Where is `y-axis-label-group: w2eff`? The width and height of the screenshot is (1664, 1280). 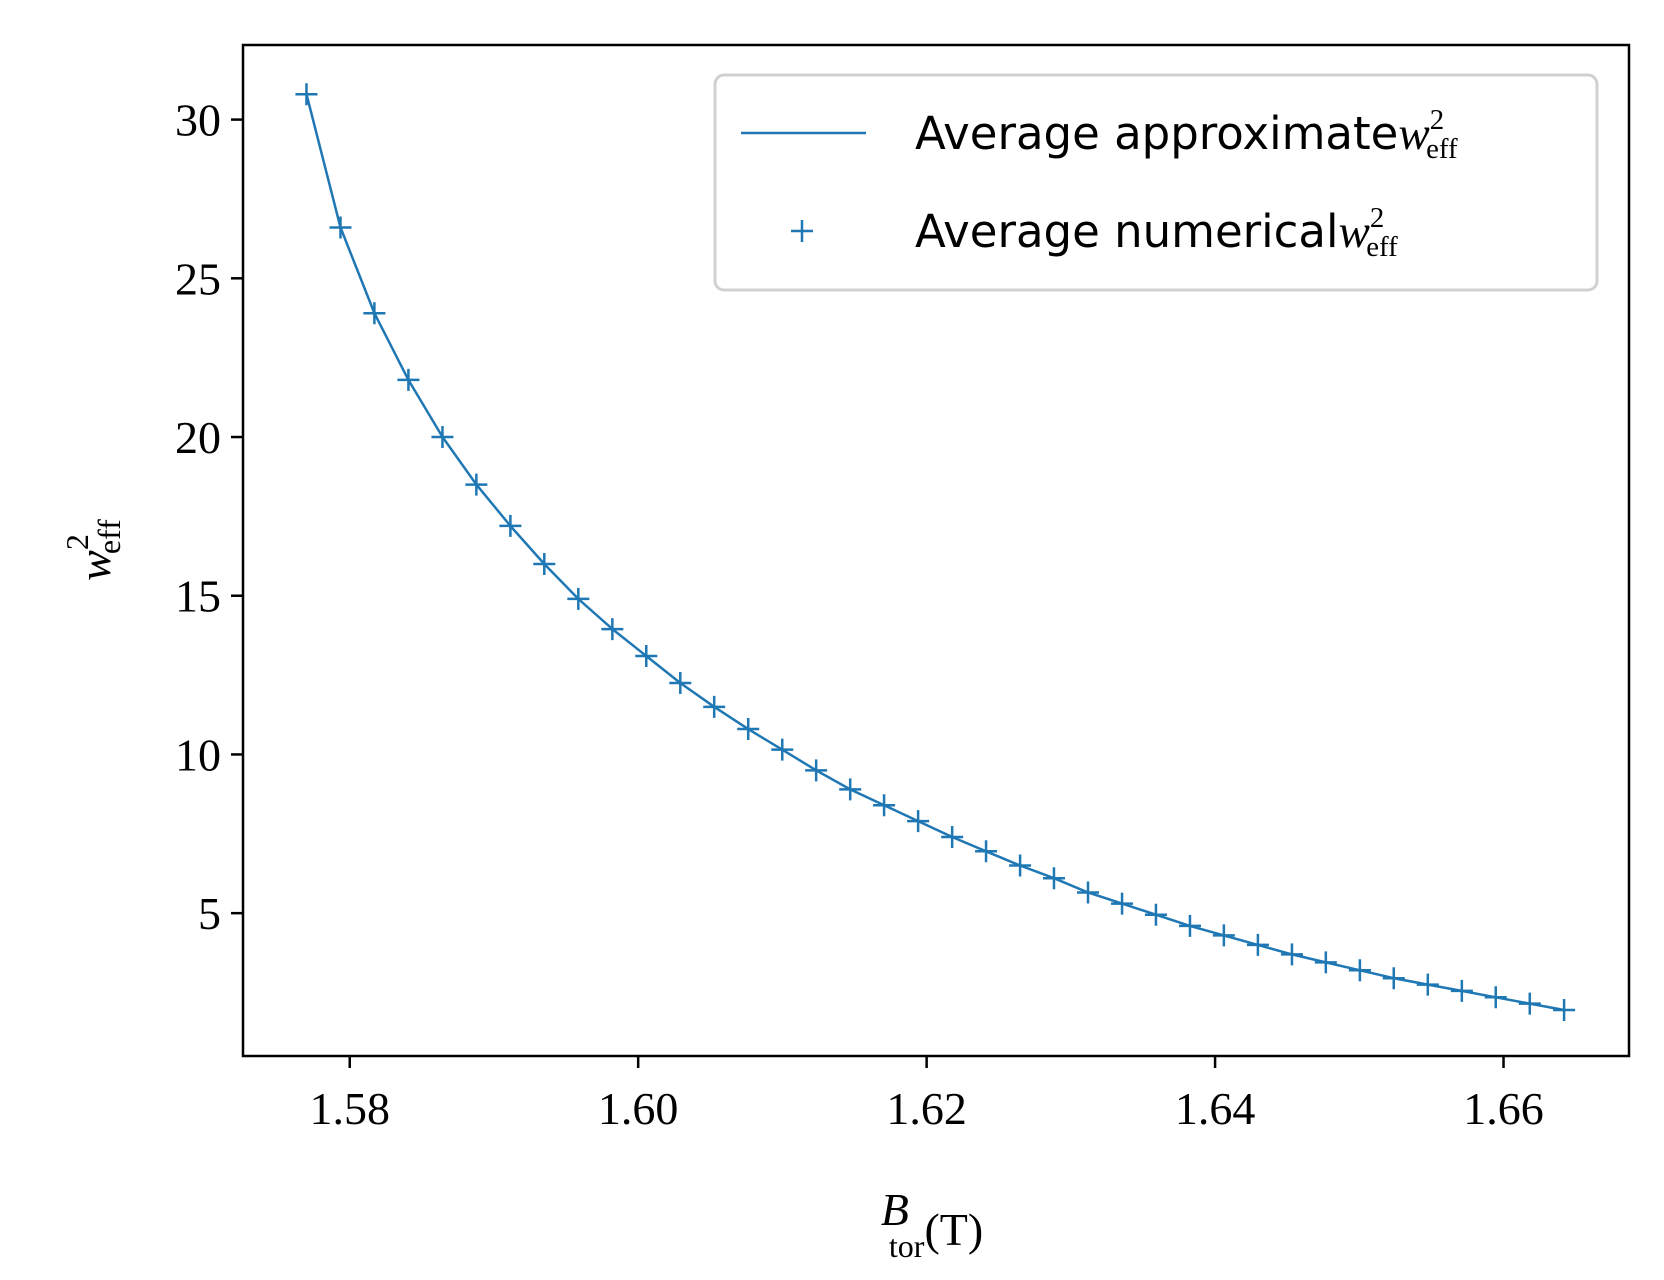 y-axis-label-group: w2eff is located at coordinates (93, 550).